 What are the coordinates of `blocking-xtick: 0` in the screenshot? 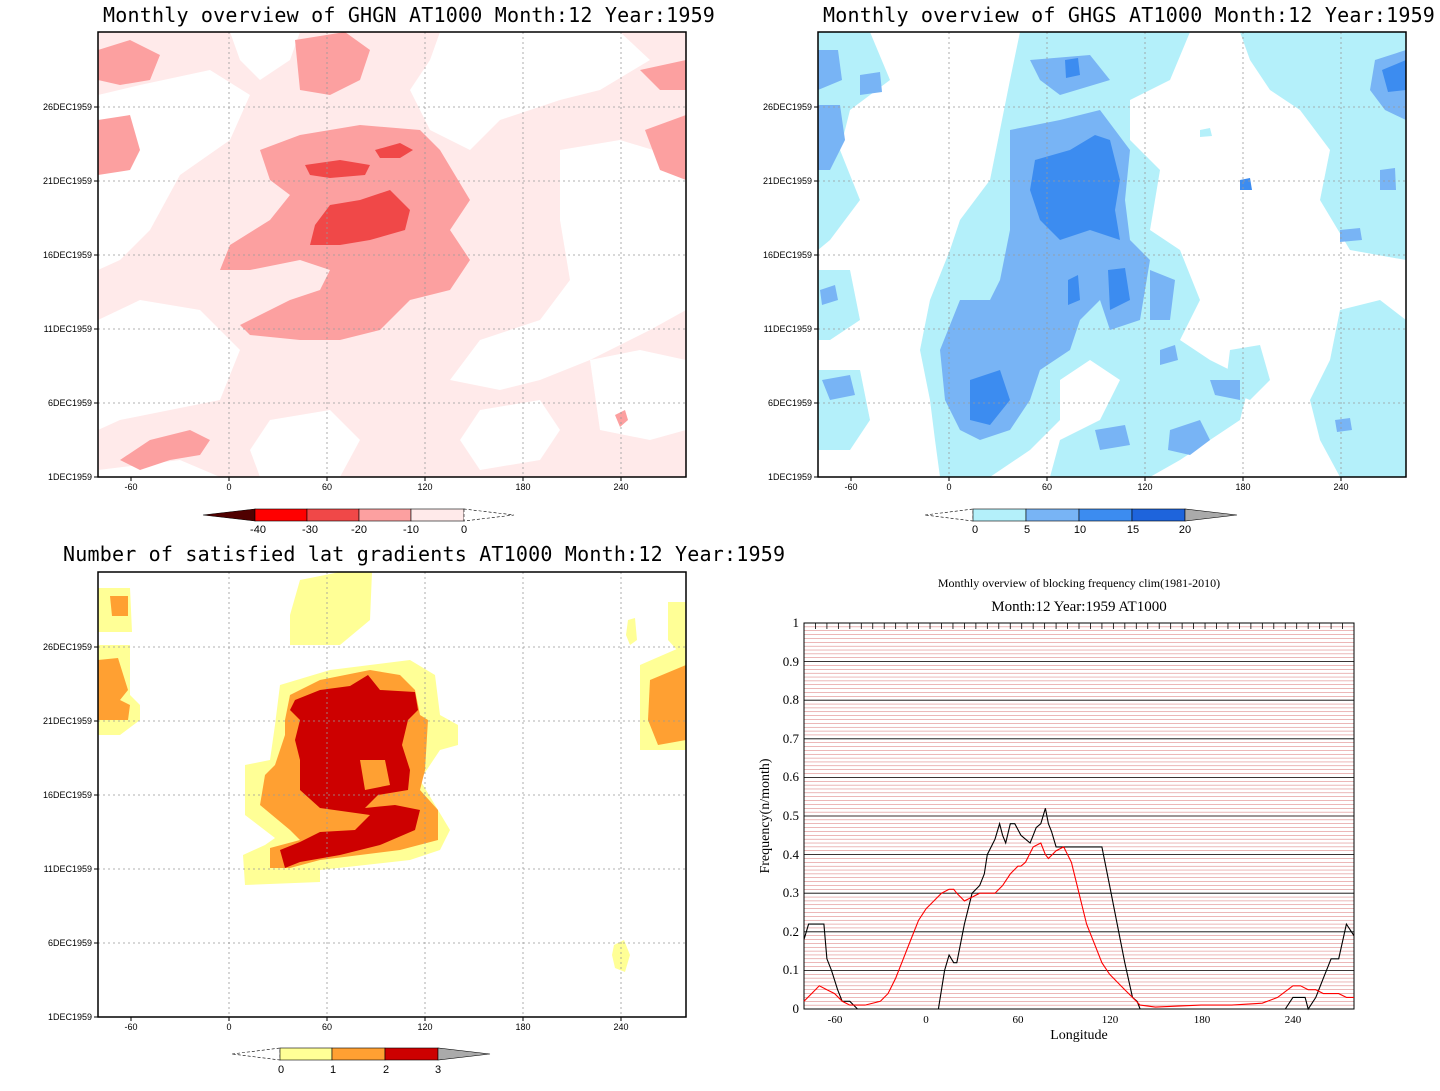 It's located at (926, 1020).